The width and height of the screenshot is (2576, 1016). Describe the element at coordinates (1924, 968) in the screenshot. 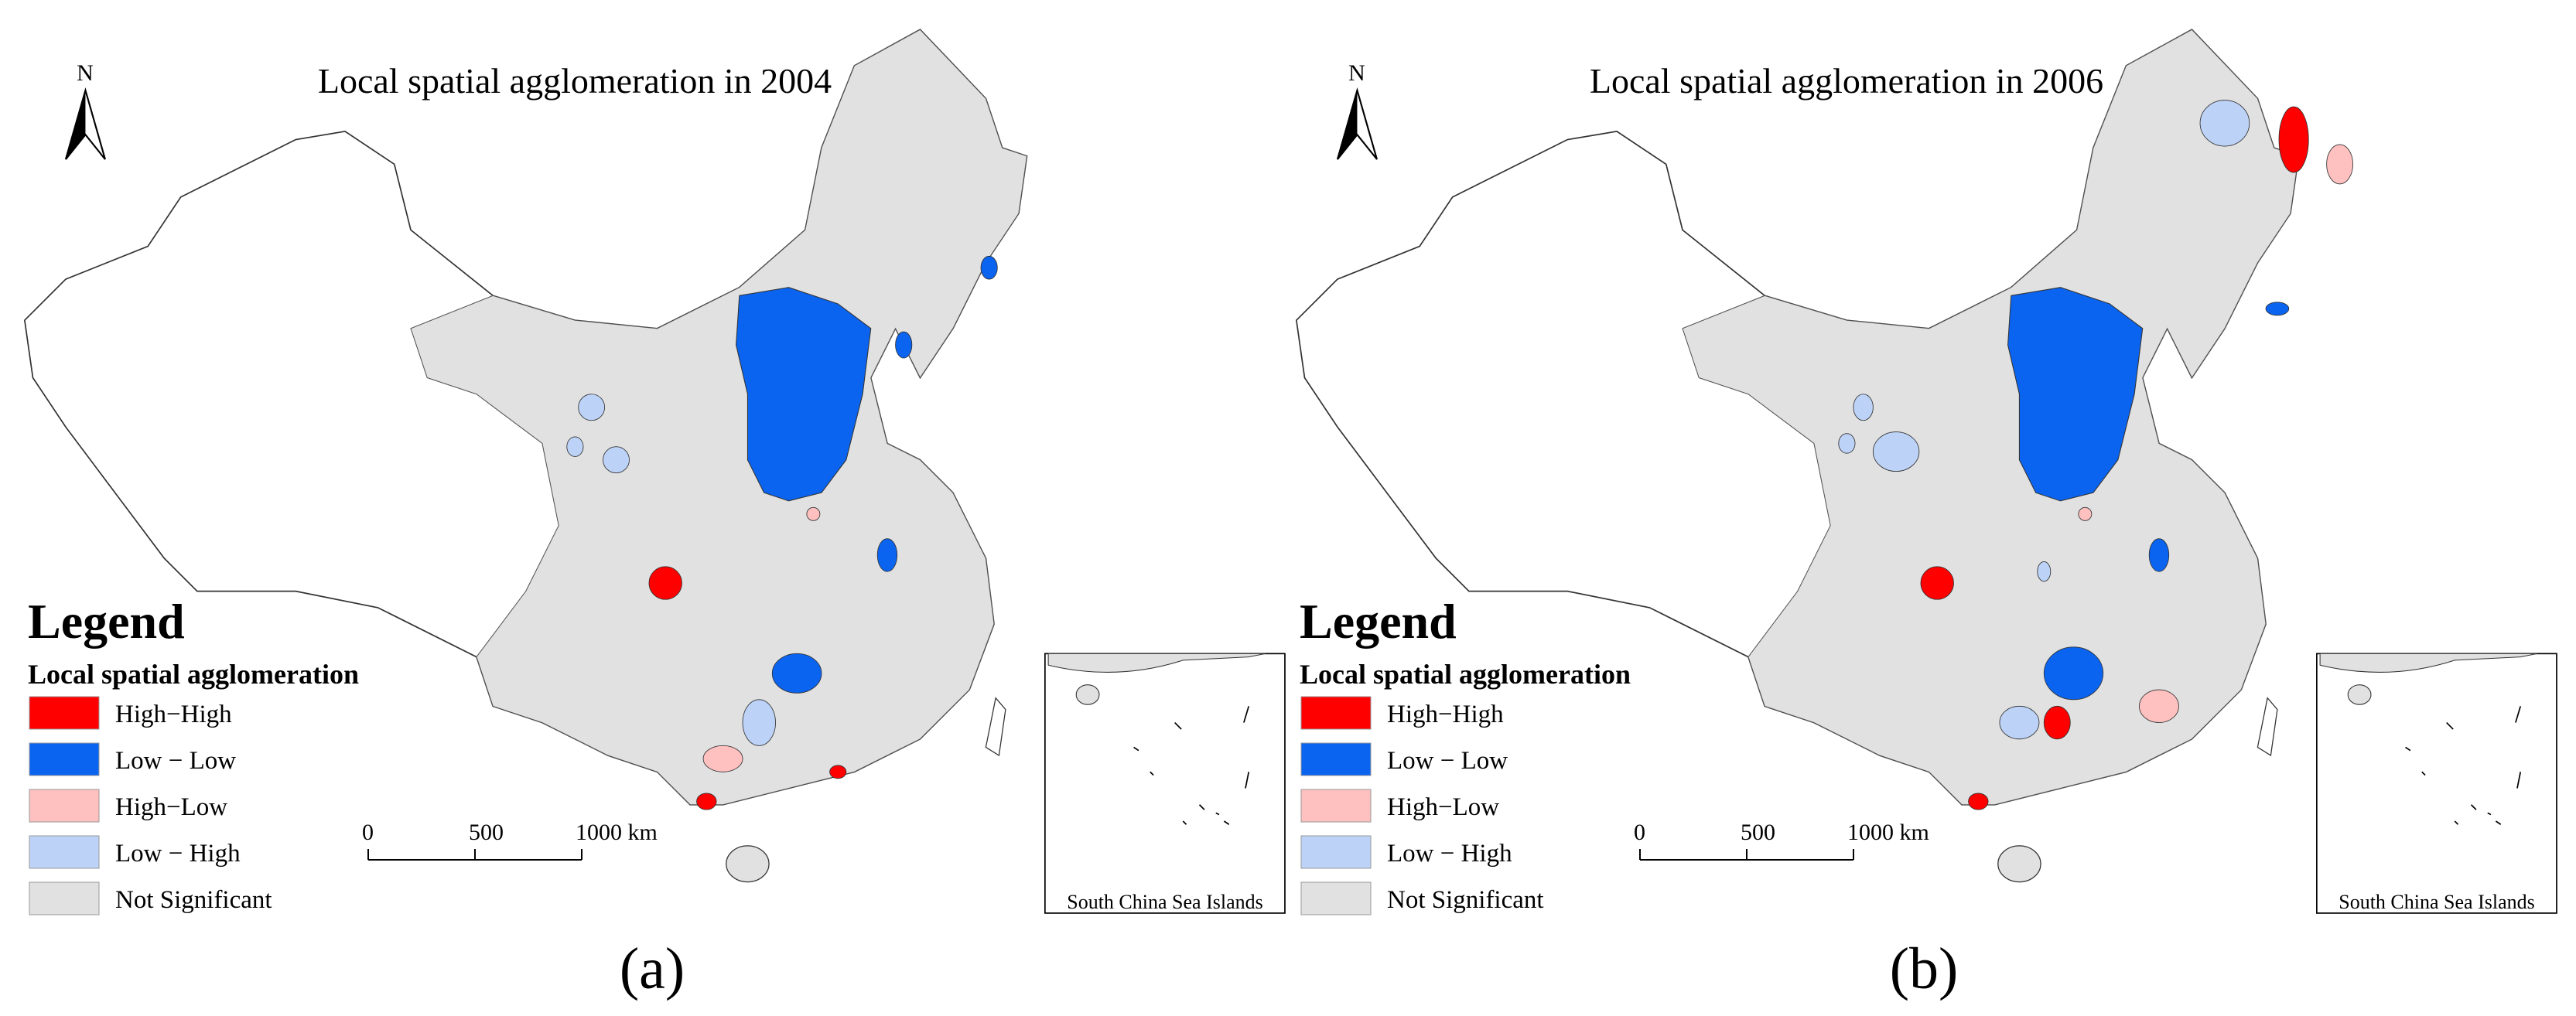

I see `panel-label: (b)` at that location.